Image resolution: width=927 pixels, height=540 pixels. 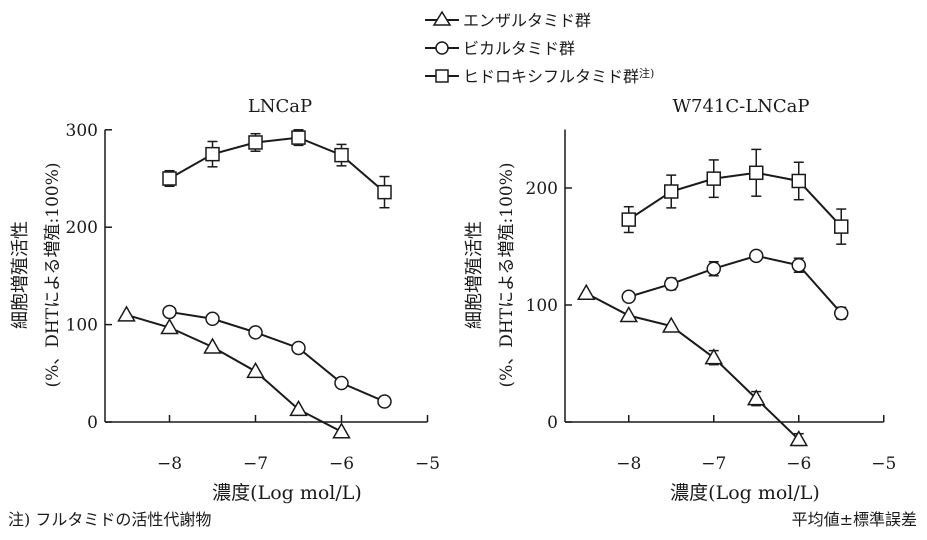 What do you see at coordinates (110, 519) in the screenshot?
I see `footnote-left: 注) フルタミドの活性代謝物` at bounding box center [110, 519].